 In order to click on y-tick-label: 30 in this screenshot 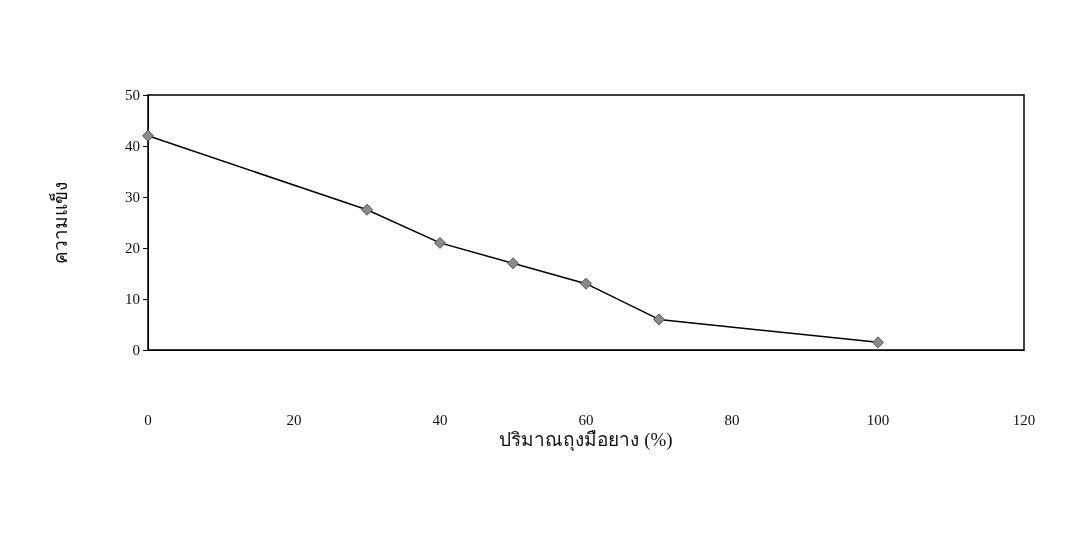, I will do `click(132, 197)`.